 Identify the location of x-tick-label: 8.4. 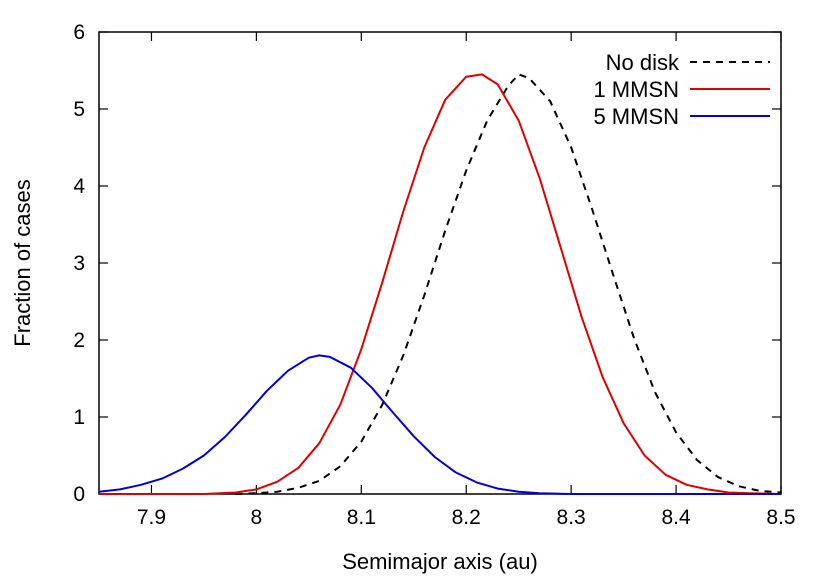
(676, 517).